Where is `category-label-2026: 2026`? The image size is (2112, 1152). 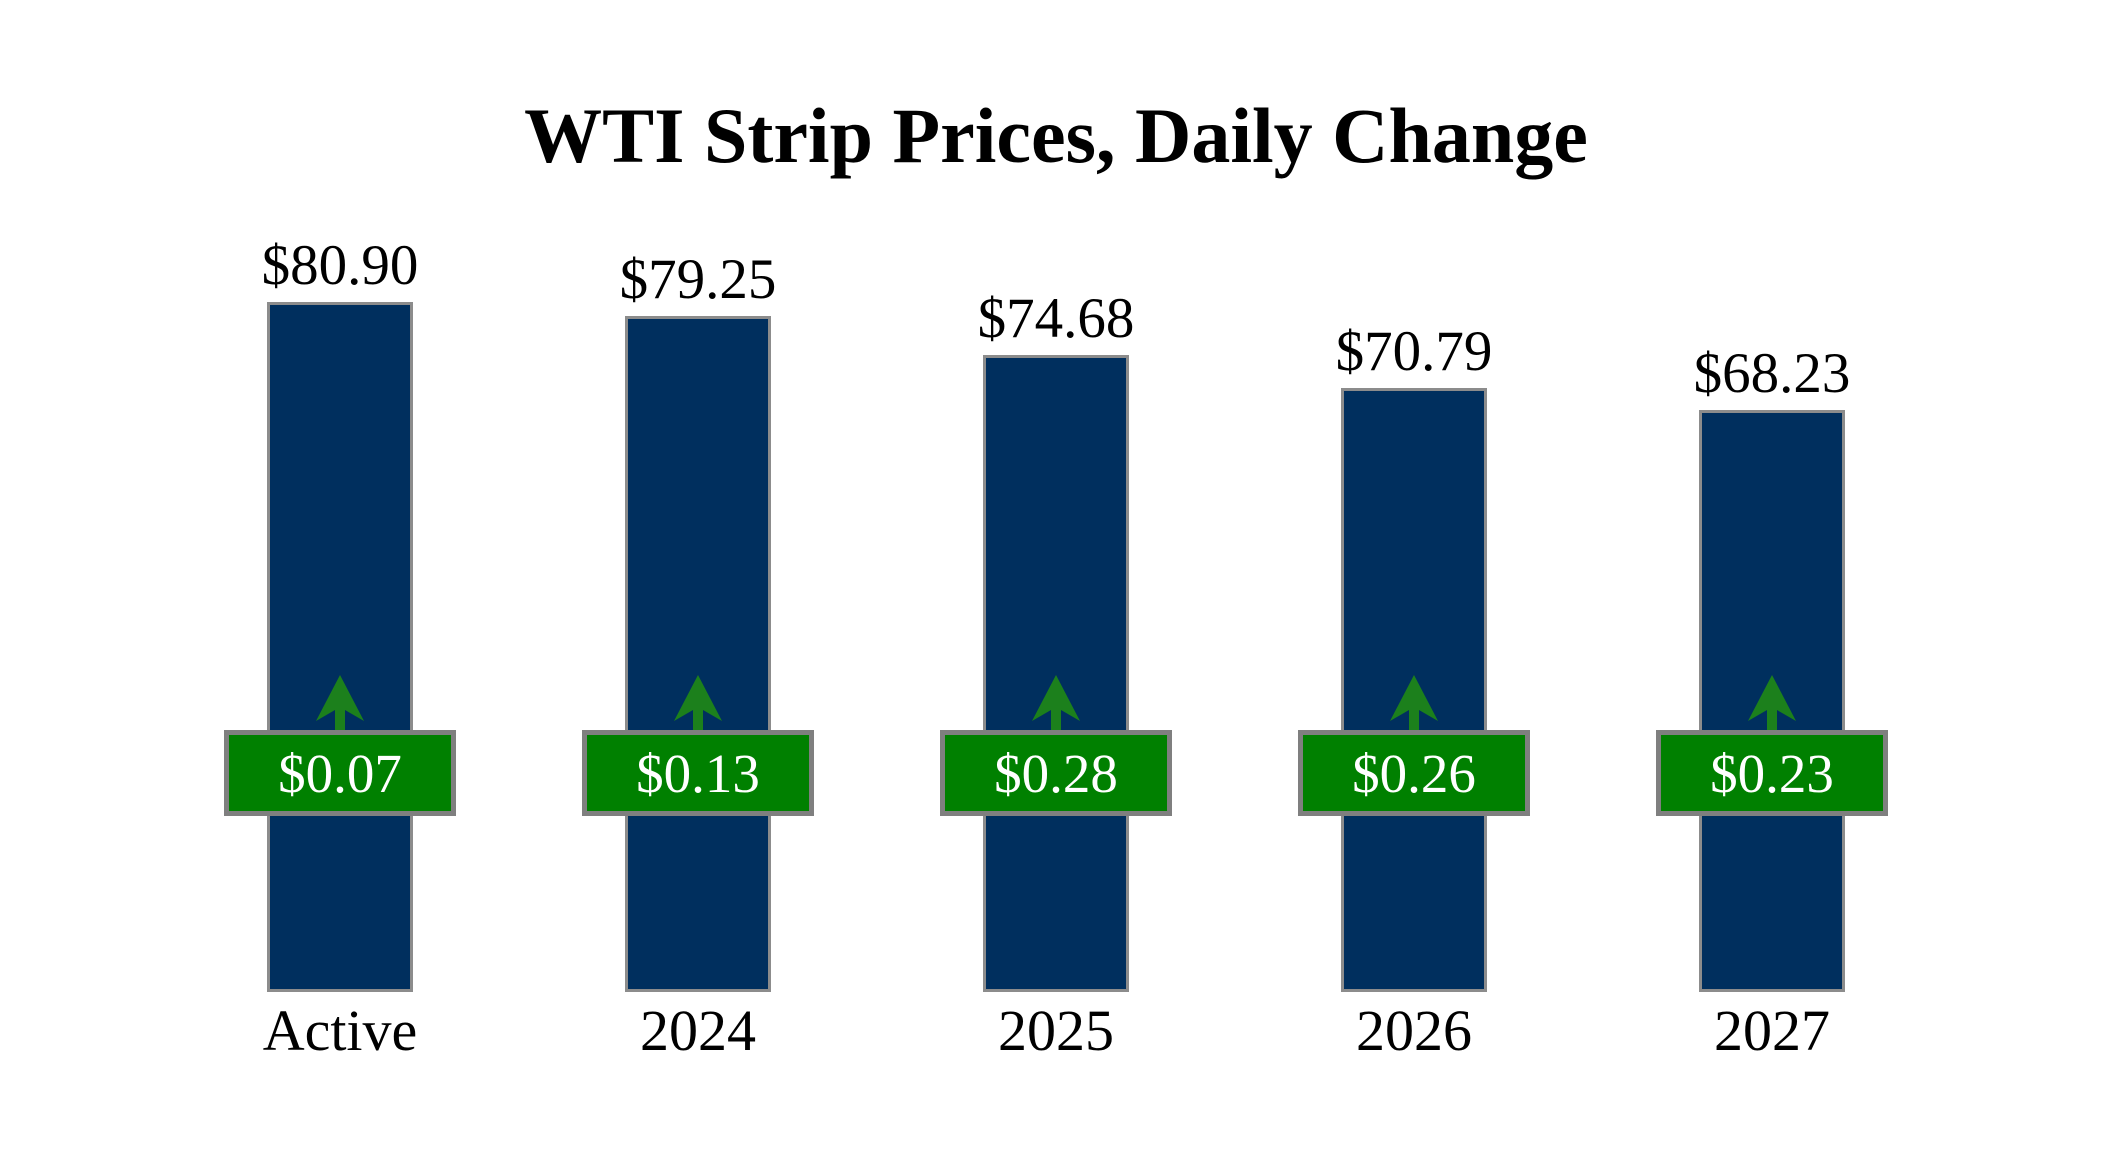 category-label-2026: 2026 is located at coordinates (1414, 1030).